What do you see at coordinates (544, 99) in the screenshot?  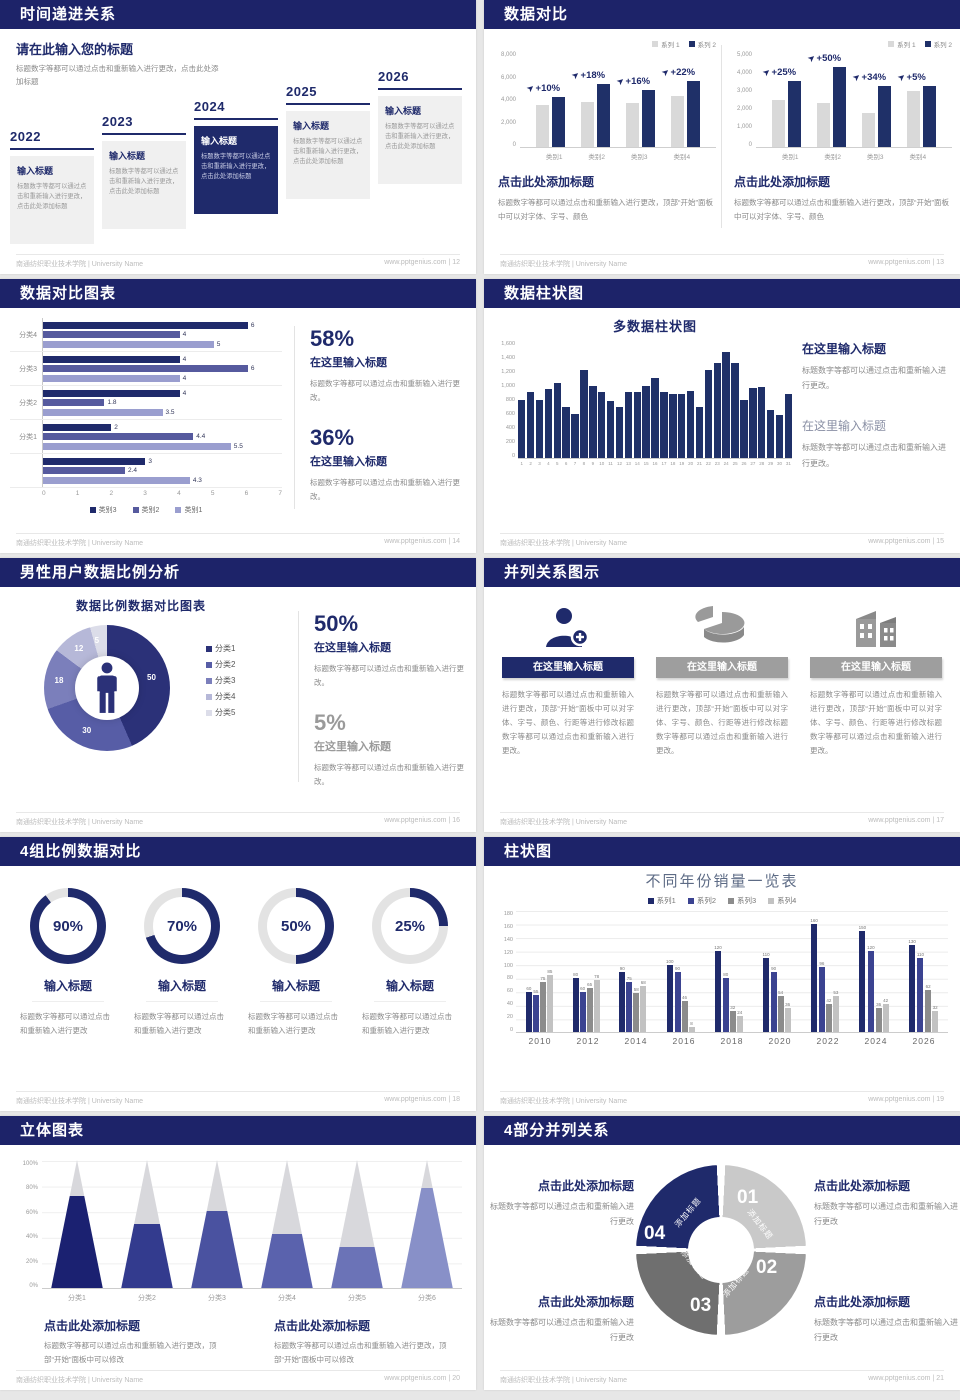 I see `bar-group: ➤ +10%` at bounding box center [544, 99].